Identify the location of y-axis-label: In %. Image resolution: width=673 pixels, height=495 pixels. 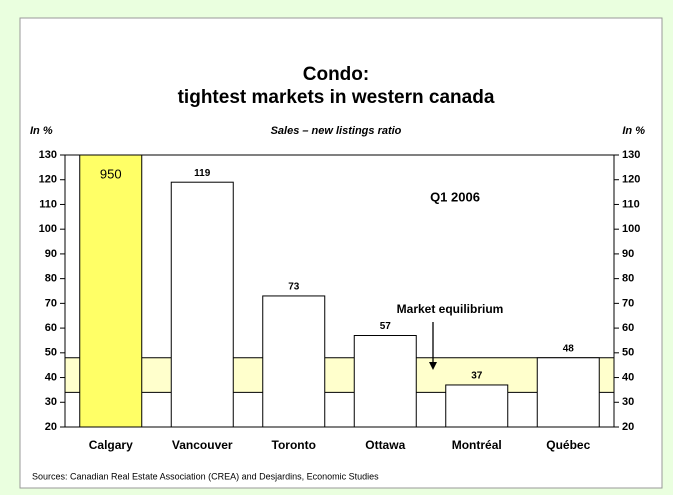
(41, 131).